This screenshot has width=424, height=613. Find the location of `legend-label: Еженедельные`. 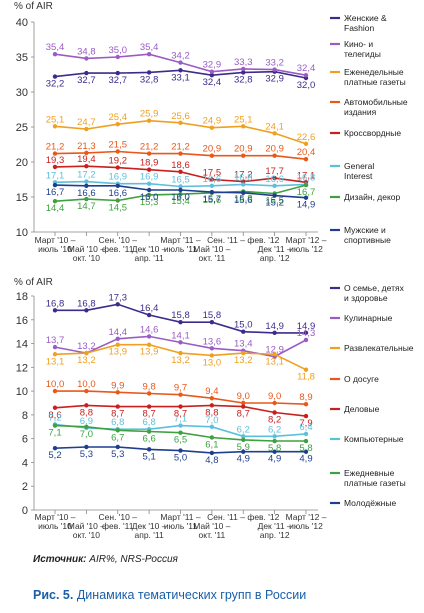

legend-label: Еженедельные is located at coordinates (374, 72).